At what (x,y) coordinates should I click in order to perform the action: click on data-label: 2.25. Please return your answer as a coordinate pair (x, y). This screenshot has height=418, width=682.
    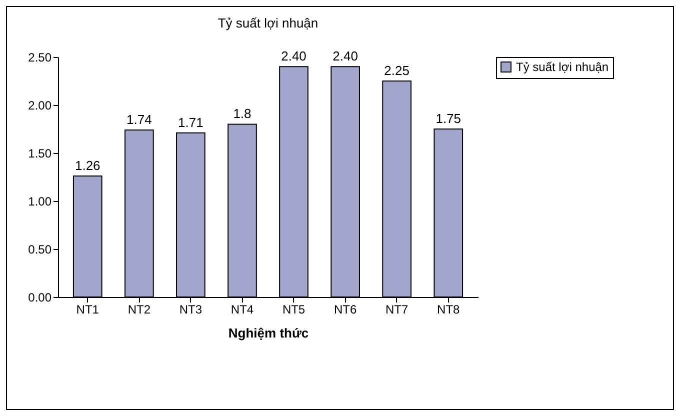
    Looking at the image, I should click on (397, 70).